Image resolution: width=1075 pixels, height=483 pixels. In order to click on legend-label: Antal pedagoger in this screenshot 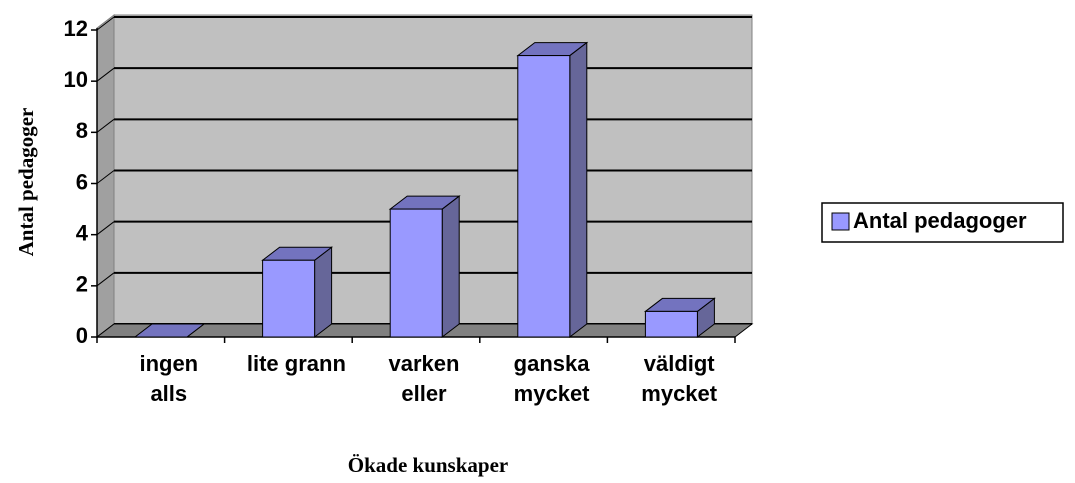, I will do `click(940, 220)`.